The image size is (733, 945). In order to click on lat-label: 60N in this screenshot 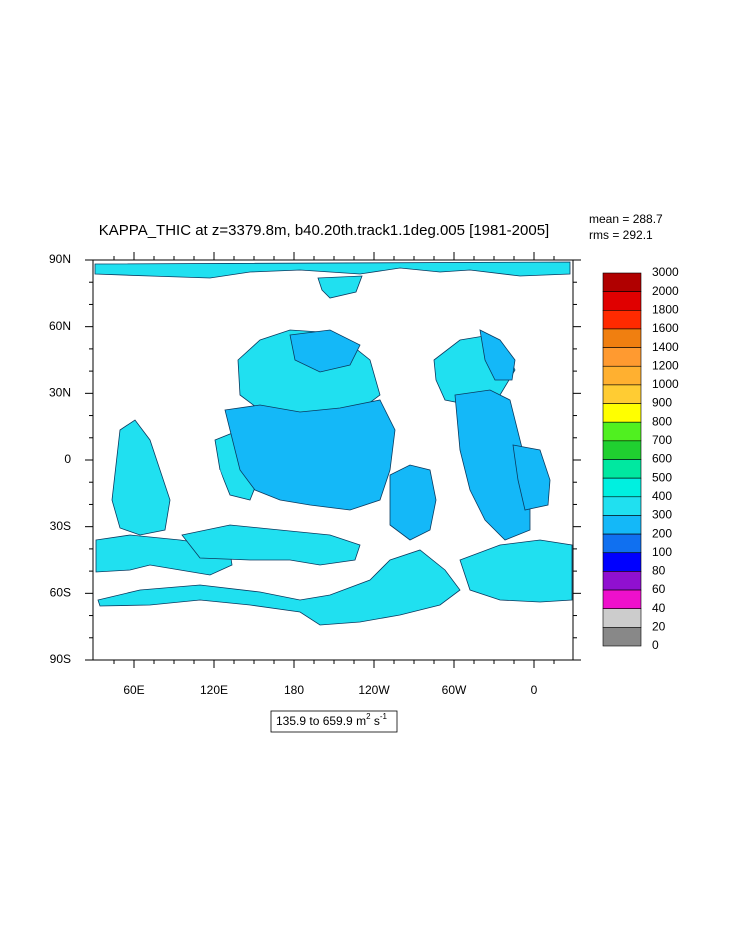, I will do `click(60, 326)`.